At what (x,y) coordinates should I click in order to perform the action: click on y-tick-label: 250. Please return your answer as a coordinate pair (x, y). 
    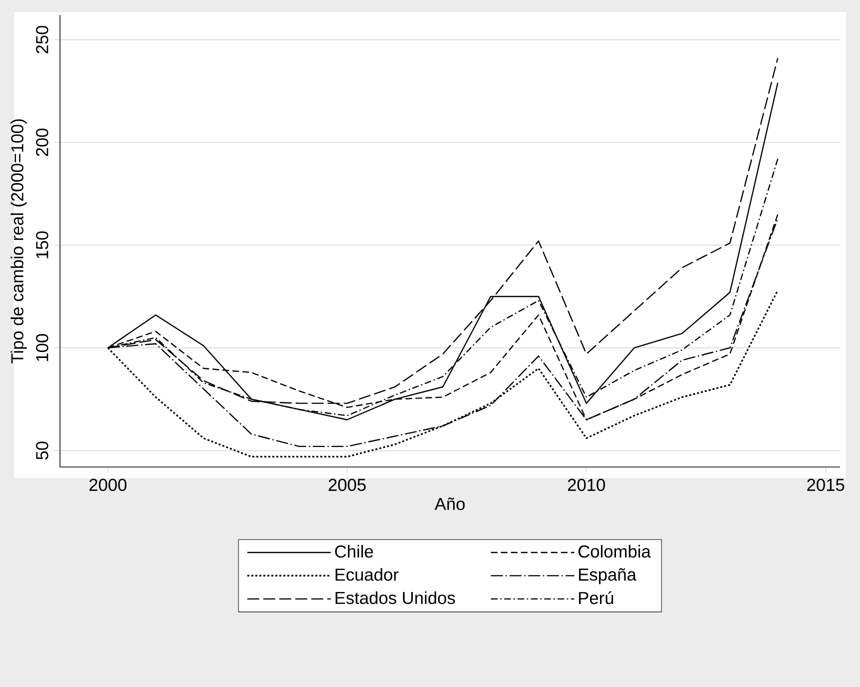
    Looking at the image, I should click on (42, 40).